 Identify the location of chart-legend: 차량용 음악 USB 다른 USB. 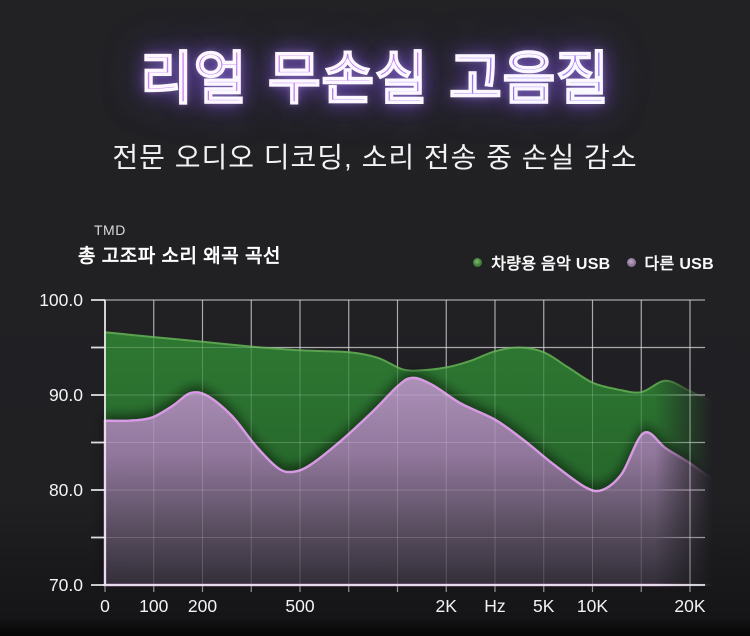
(593, 262).